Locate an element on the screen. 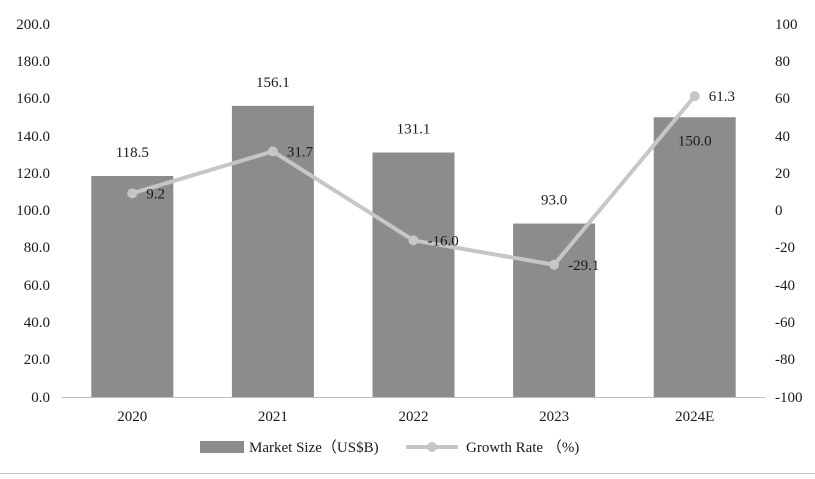  right-tick: -100 is located at coordinates (789, 398).